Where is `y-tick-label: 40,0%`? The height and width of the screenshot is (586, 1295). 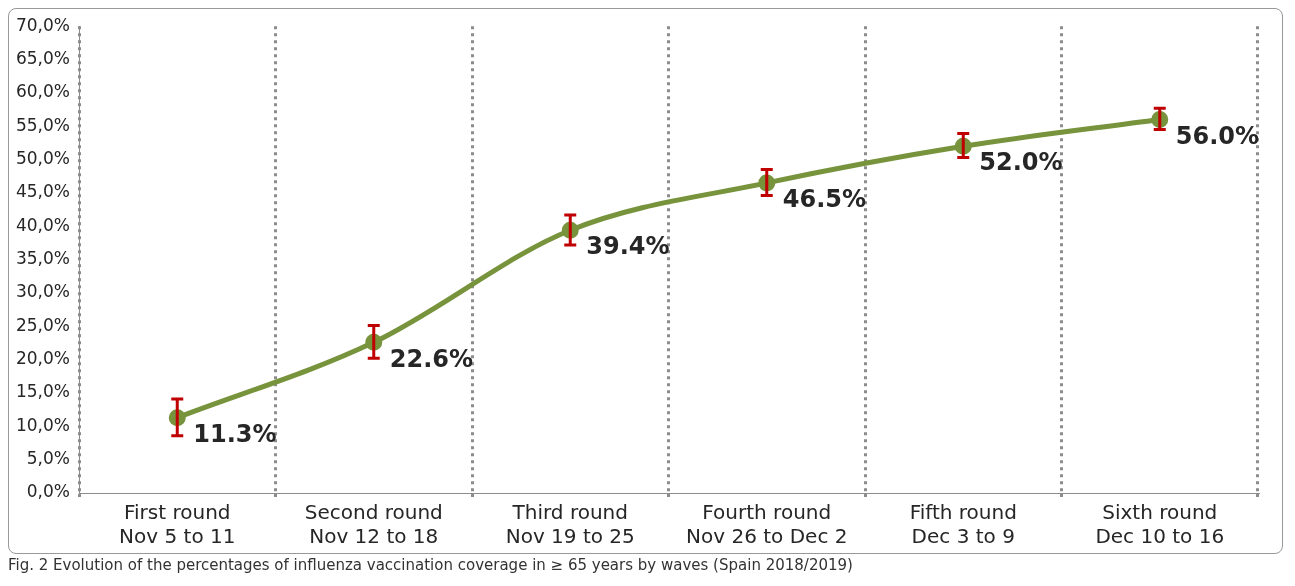
y-tick-label: 40,0% is located at coordinates (42, 224).